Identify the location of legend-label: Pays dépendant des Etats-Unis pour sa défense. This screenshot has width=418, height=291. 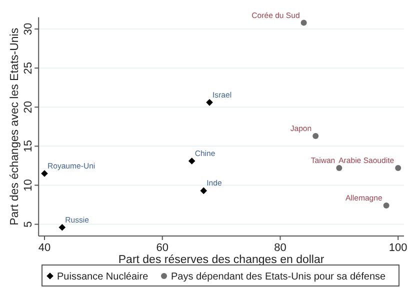
(278, 277).